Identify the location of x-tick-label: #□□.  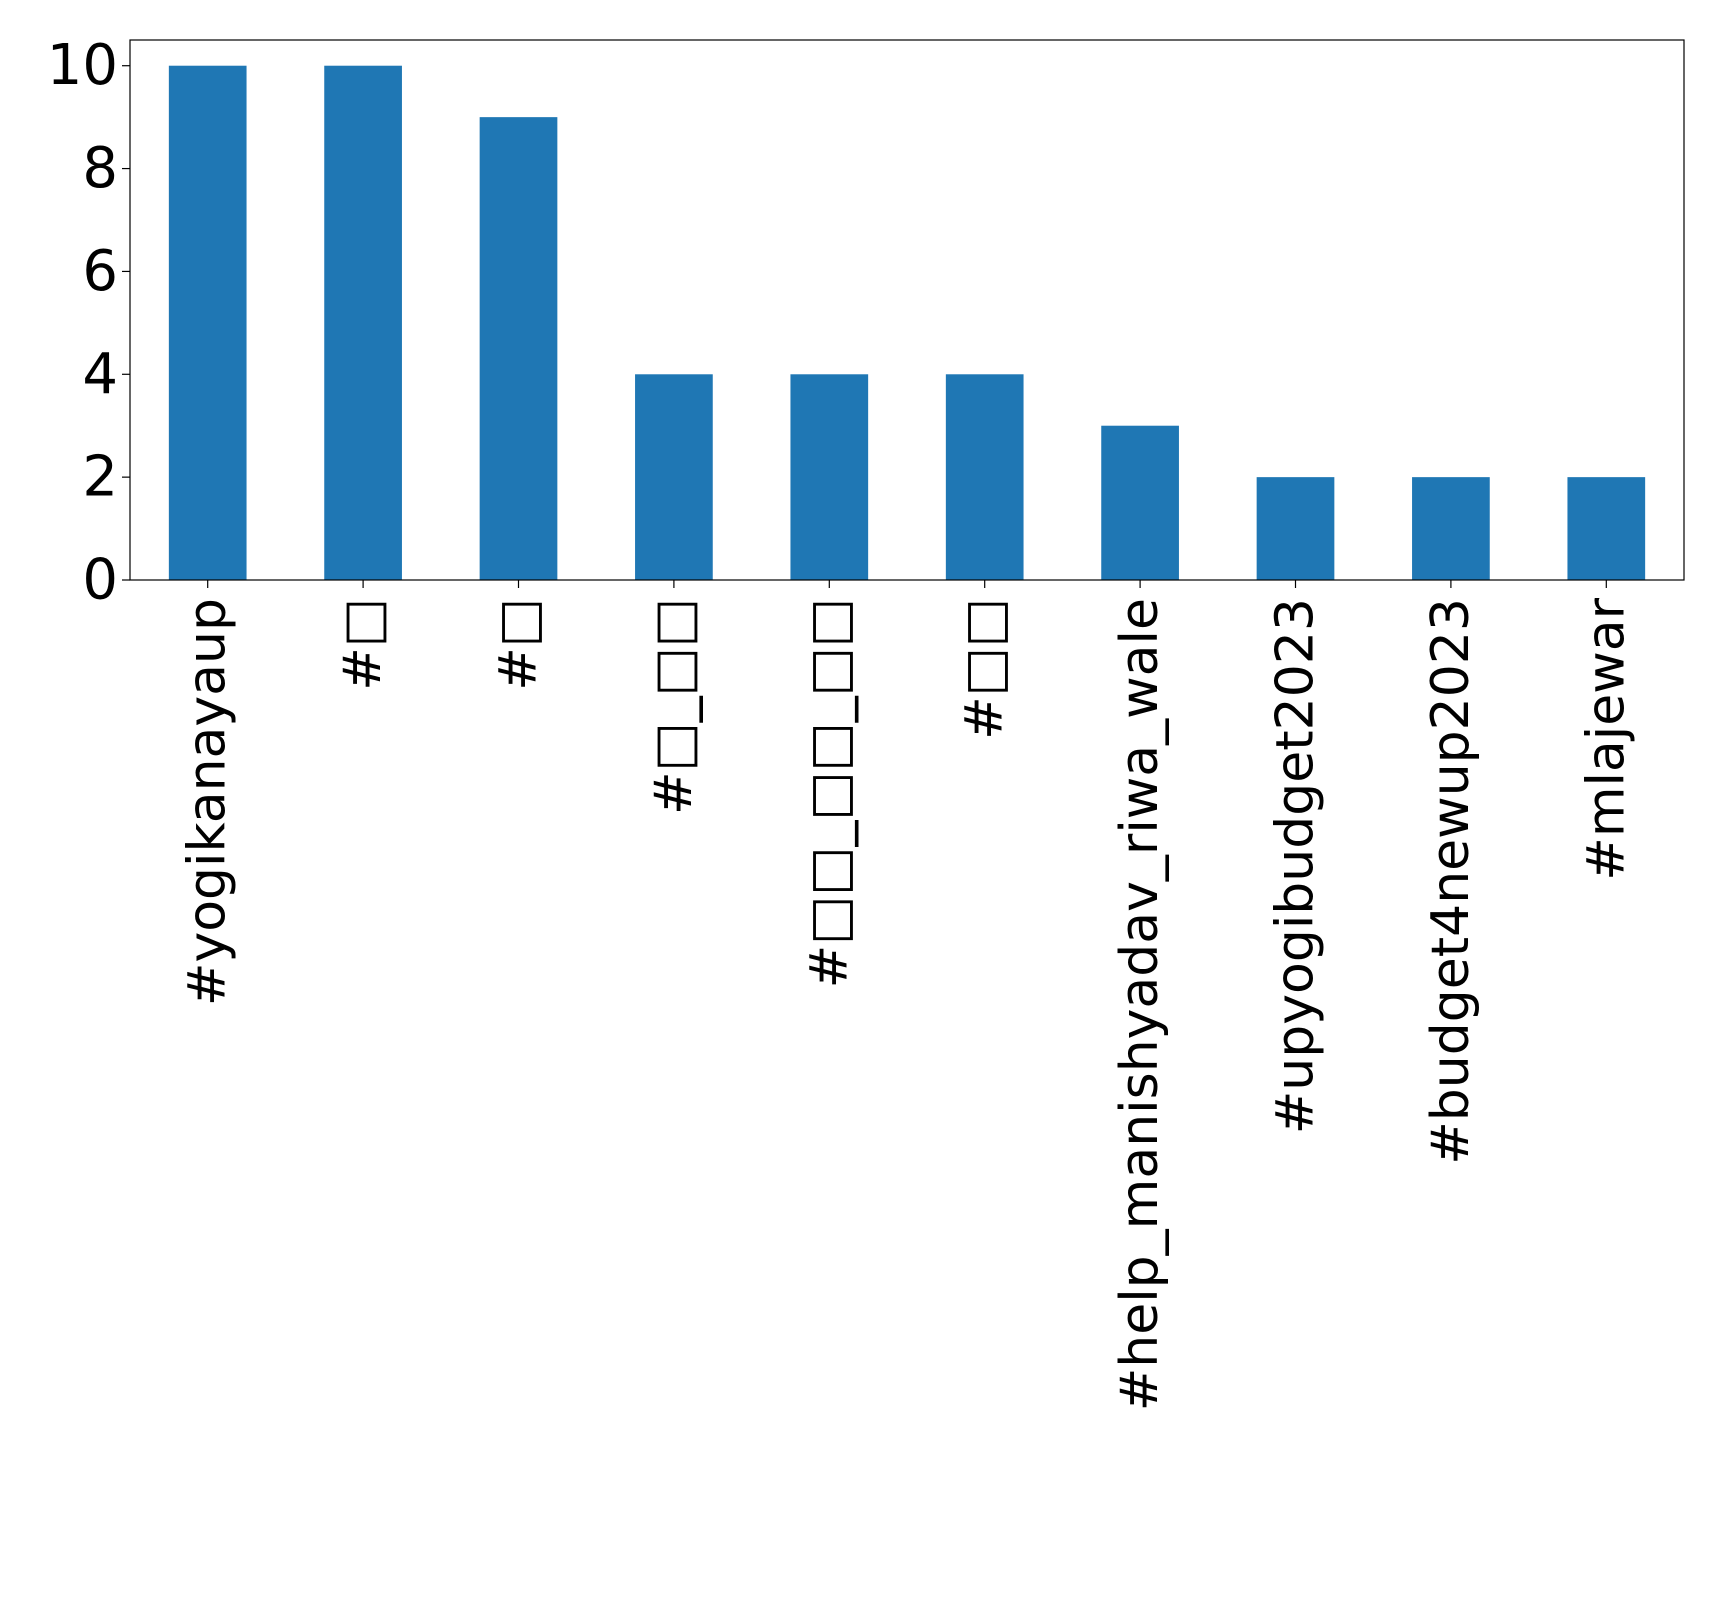
(985, 669).